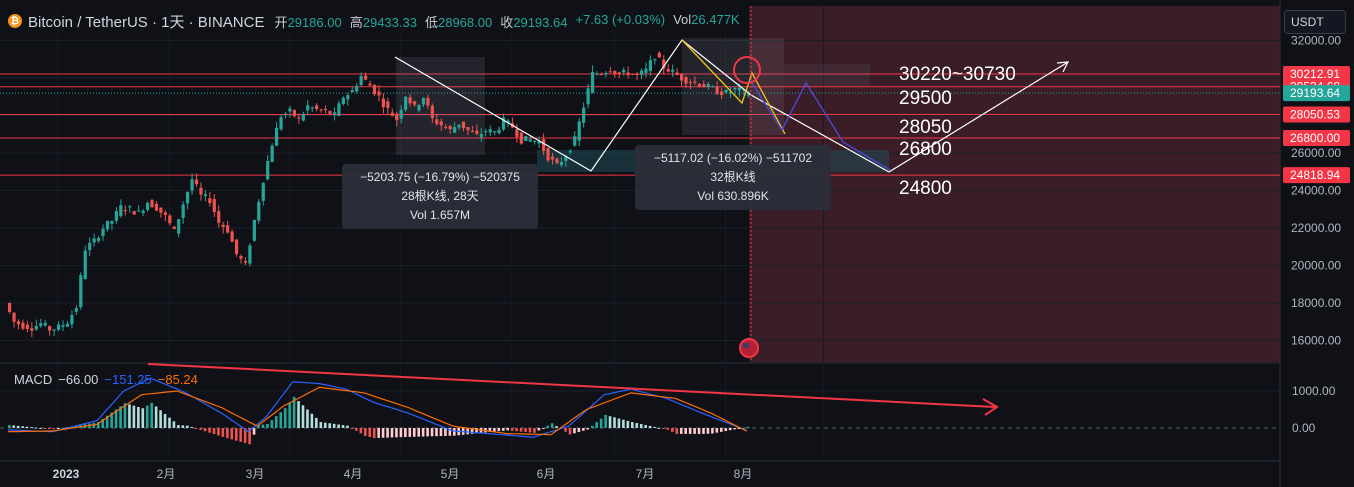  What do you see at coordinates (1316, 228) in the screenshot?
I see `price-tick-label: 22000.00` at bounding box center [1316, 228].